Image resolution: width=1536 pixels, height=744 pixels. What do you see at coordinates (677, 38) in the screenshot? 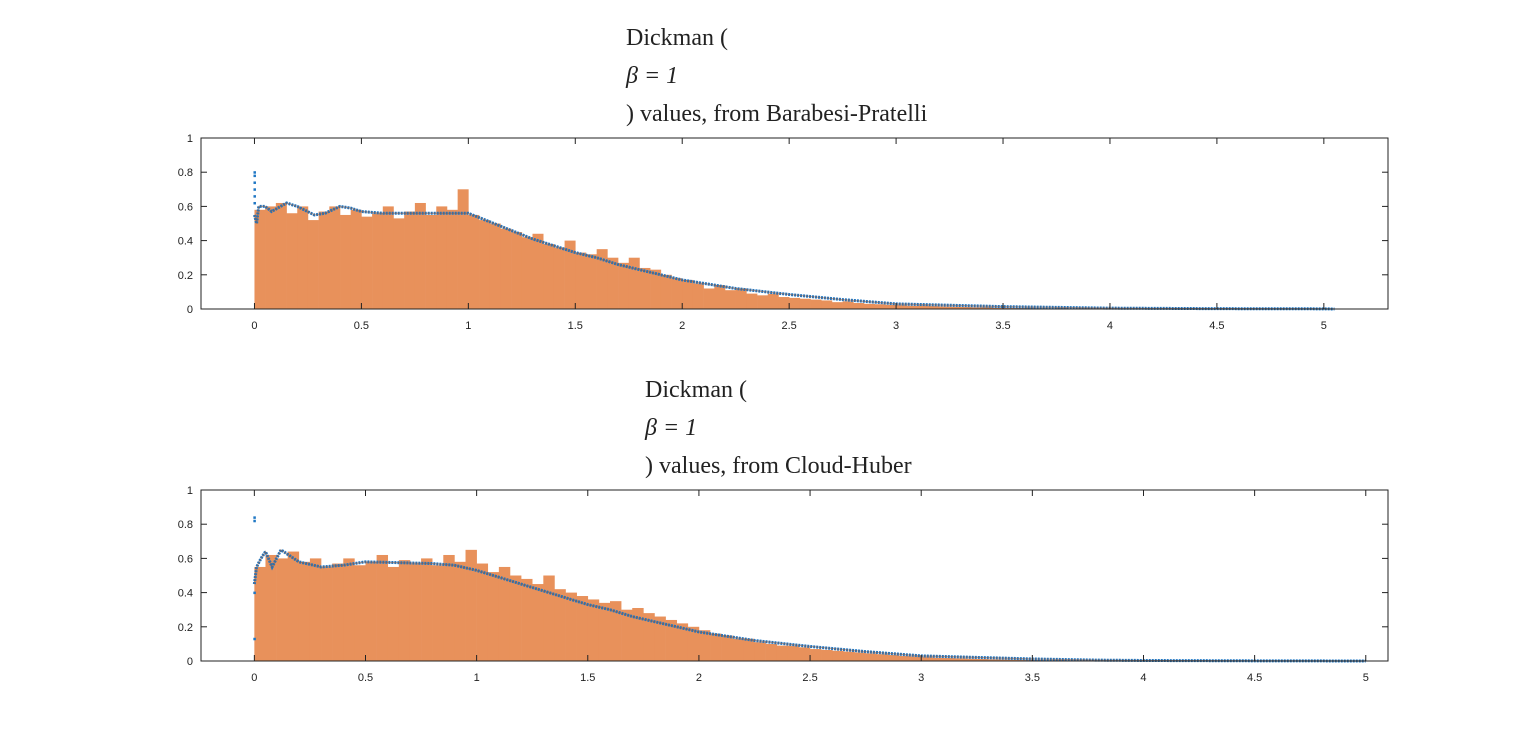
I see `chart-1-title-line-1: Dickman (` at bounding box center [677, 38].